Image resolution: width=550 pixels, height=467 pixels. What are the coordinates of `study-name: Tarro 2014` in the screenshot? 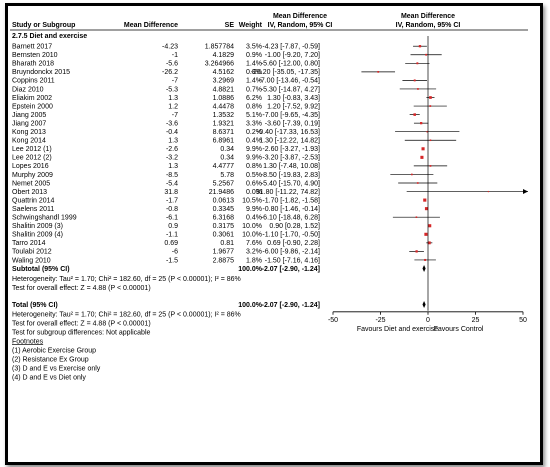 It's located at (29, 243).